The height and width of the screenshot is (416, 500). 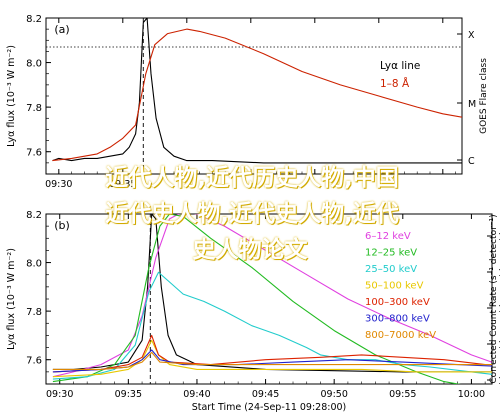 What do you see at coordinates (484, 96) in the screenshot?
I see `right-axis-label-1: GOES Flare class` at bounding box center [484, 96].